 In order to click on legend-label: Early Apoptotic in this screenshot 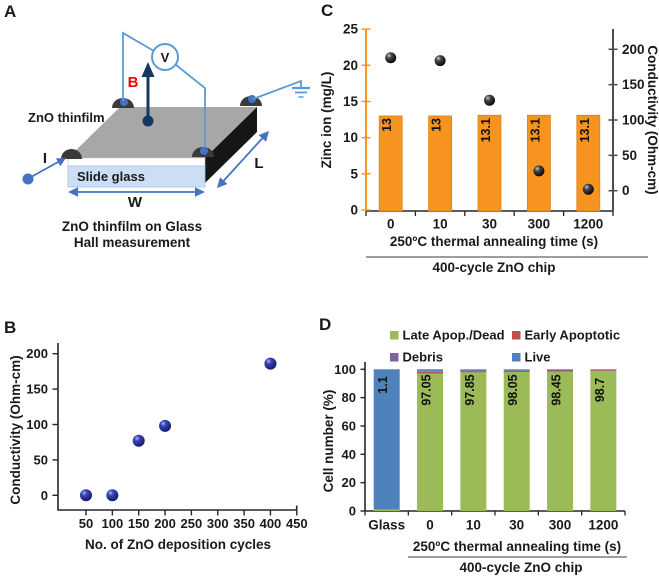, I will do `click(573, 335)`.